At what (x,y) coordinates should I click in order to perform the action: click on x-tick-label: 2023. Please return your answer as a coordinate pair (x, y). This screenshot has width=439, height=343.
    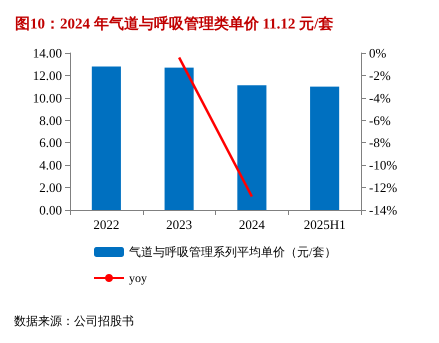
    Looking at the image, I should click on (179, 224).